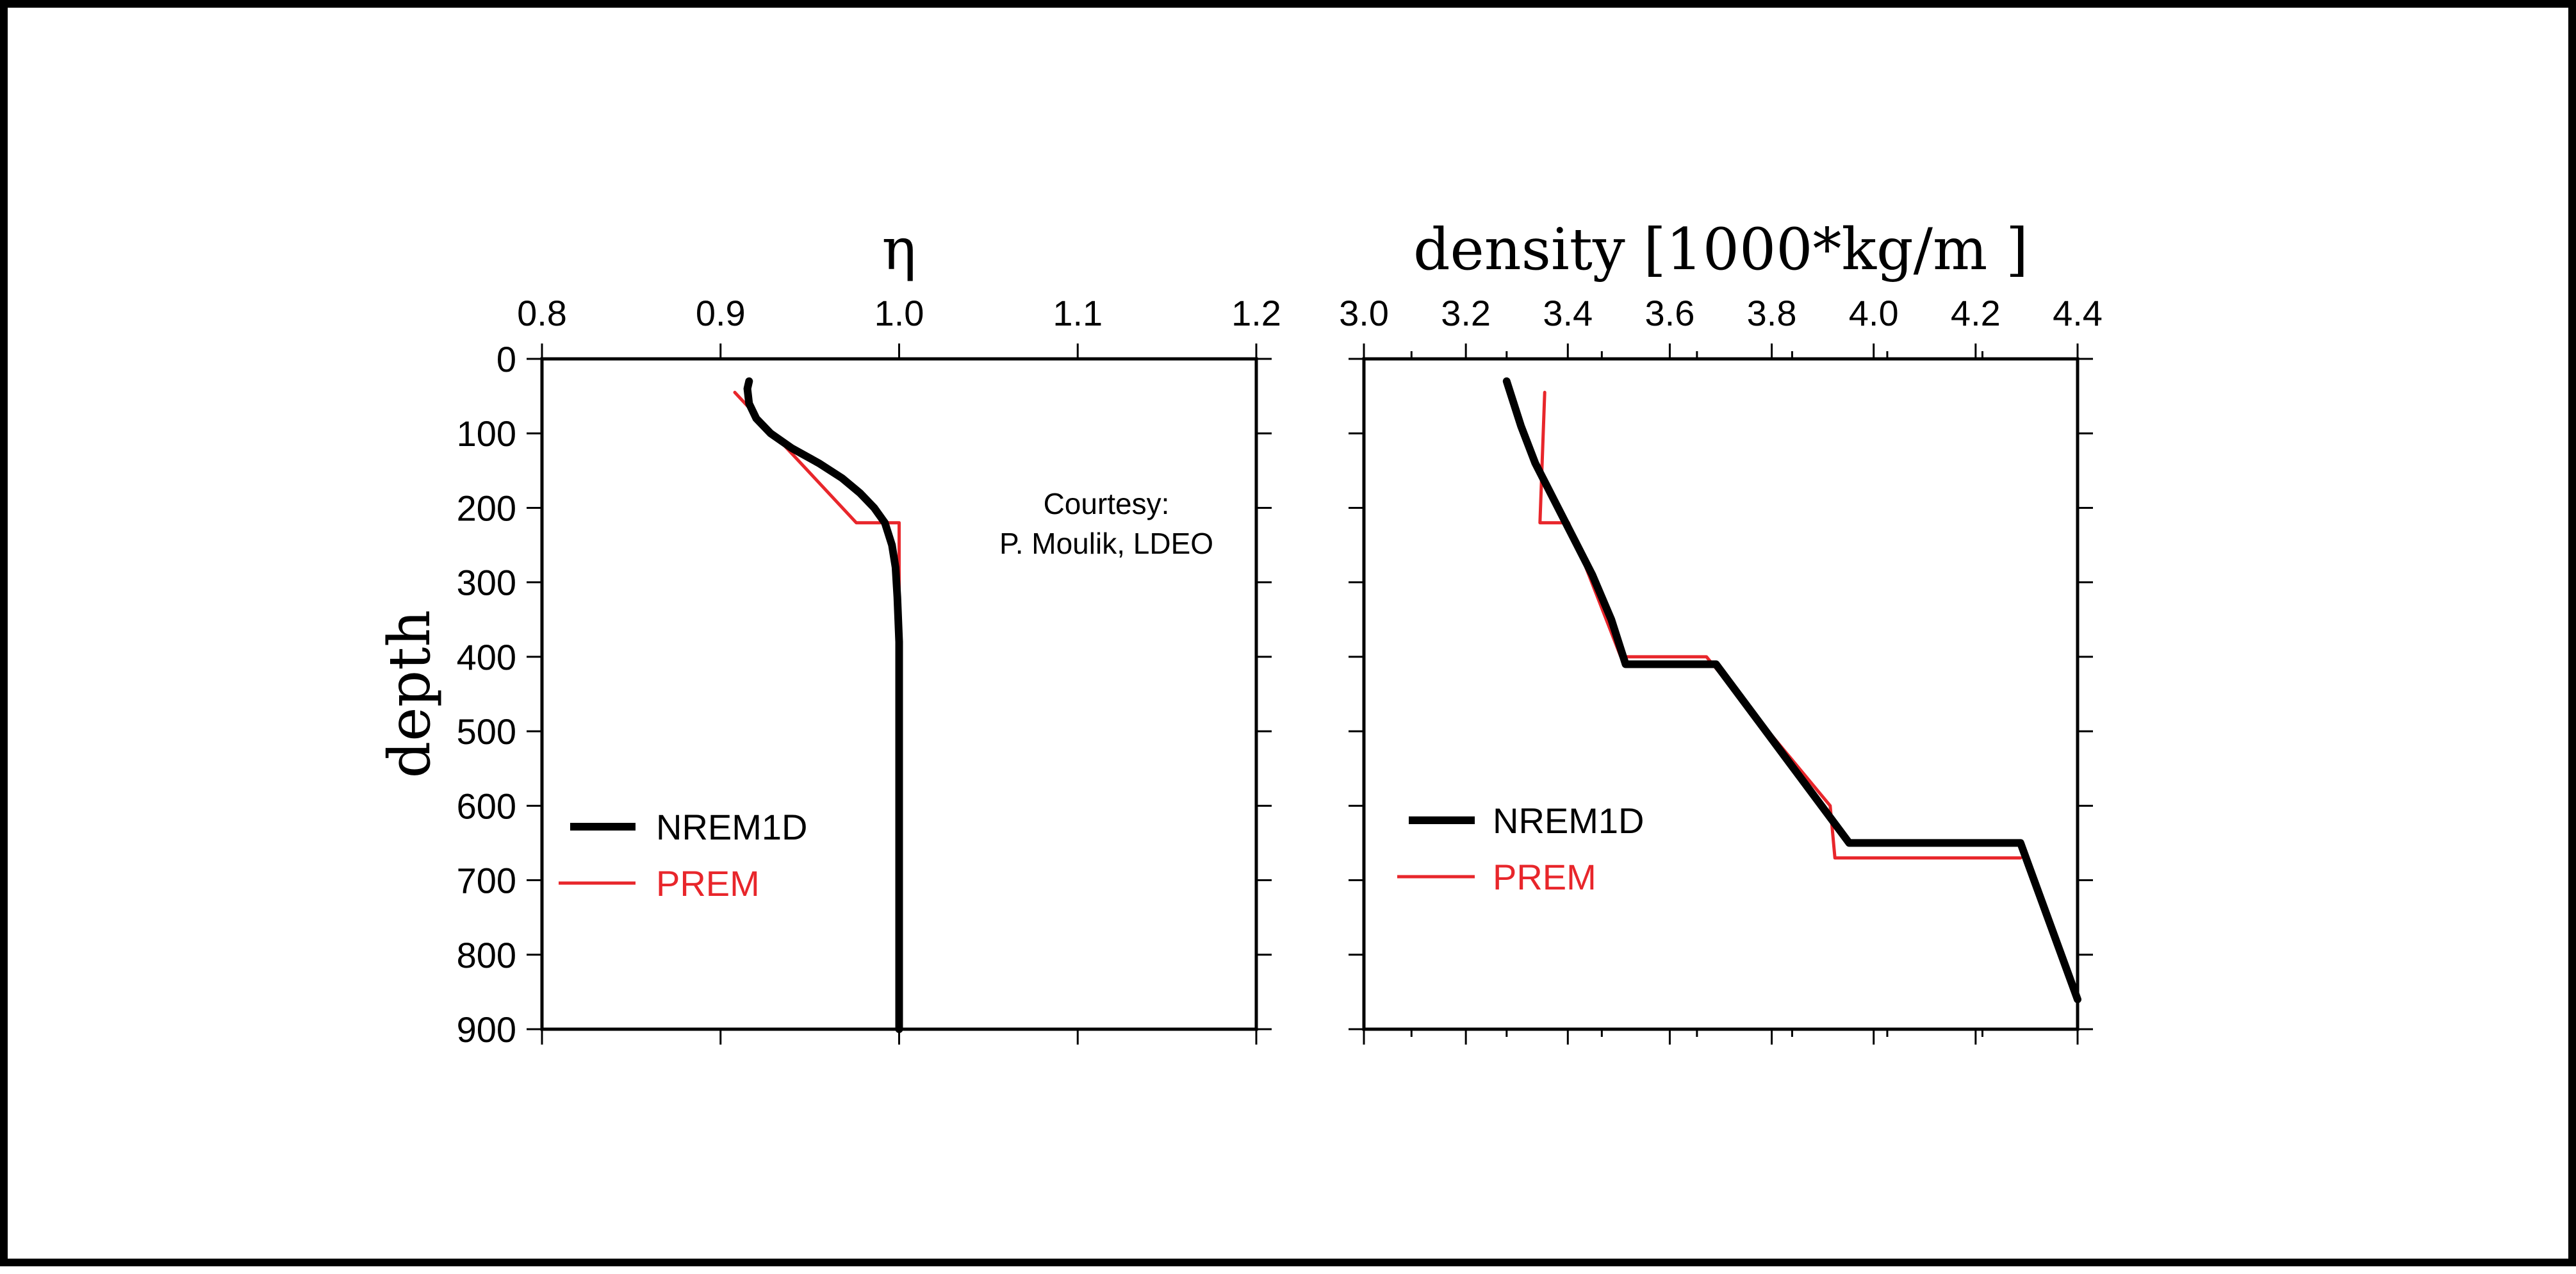  I want to click on panel-left-series-prem, so click(817, 710).